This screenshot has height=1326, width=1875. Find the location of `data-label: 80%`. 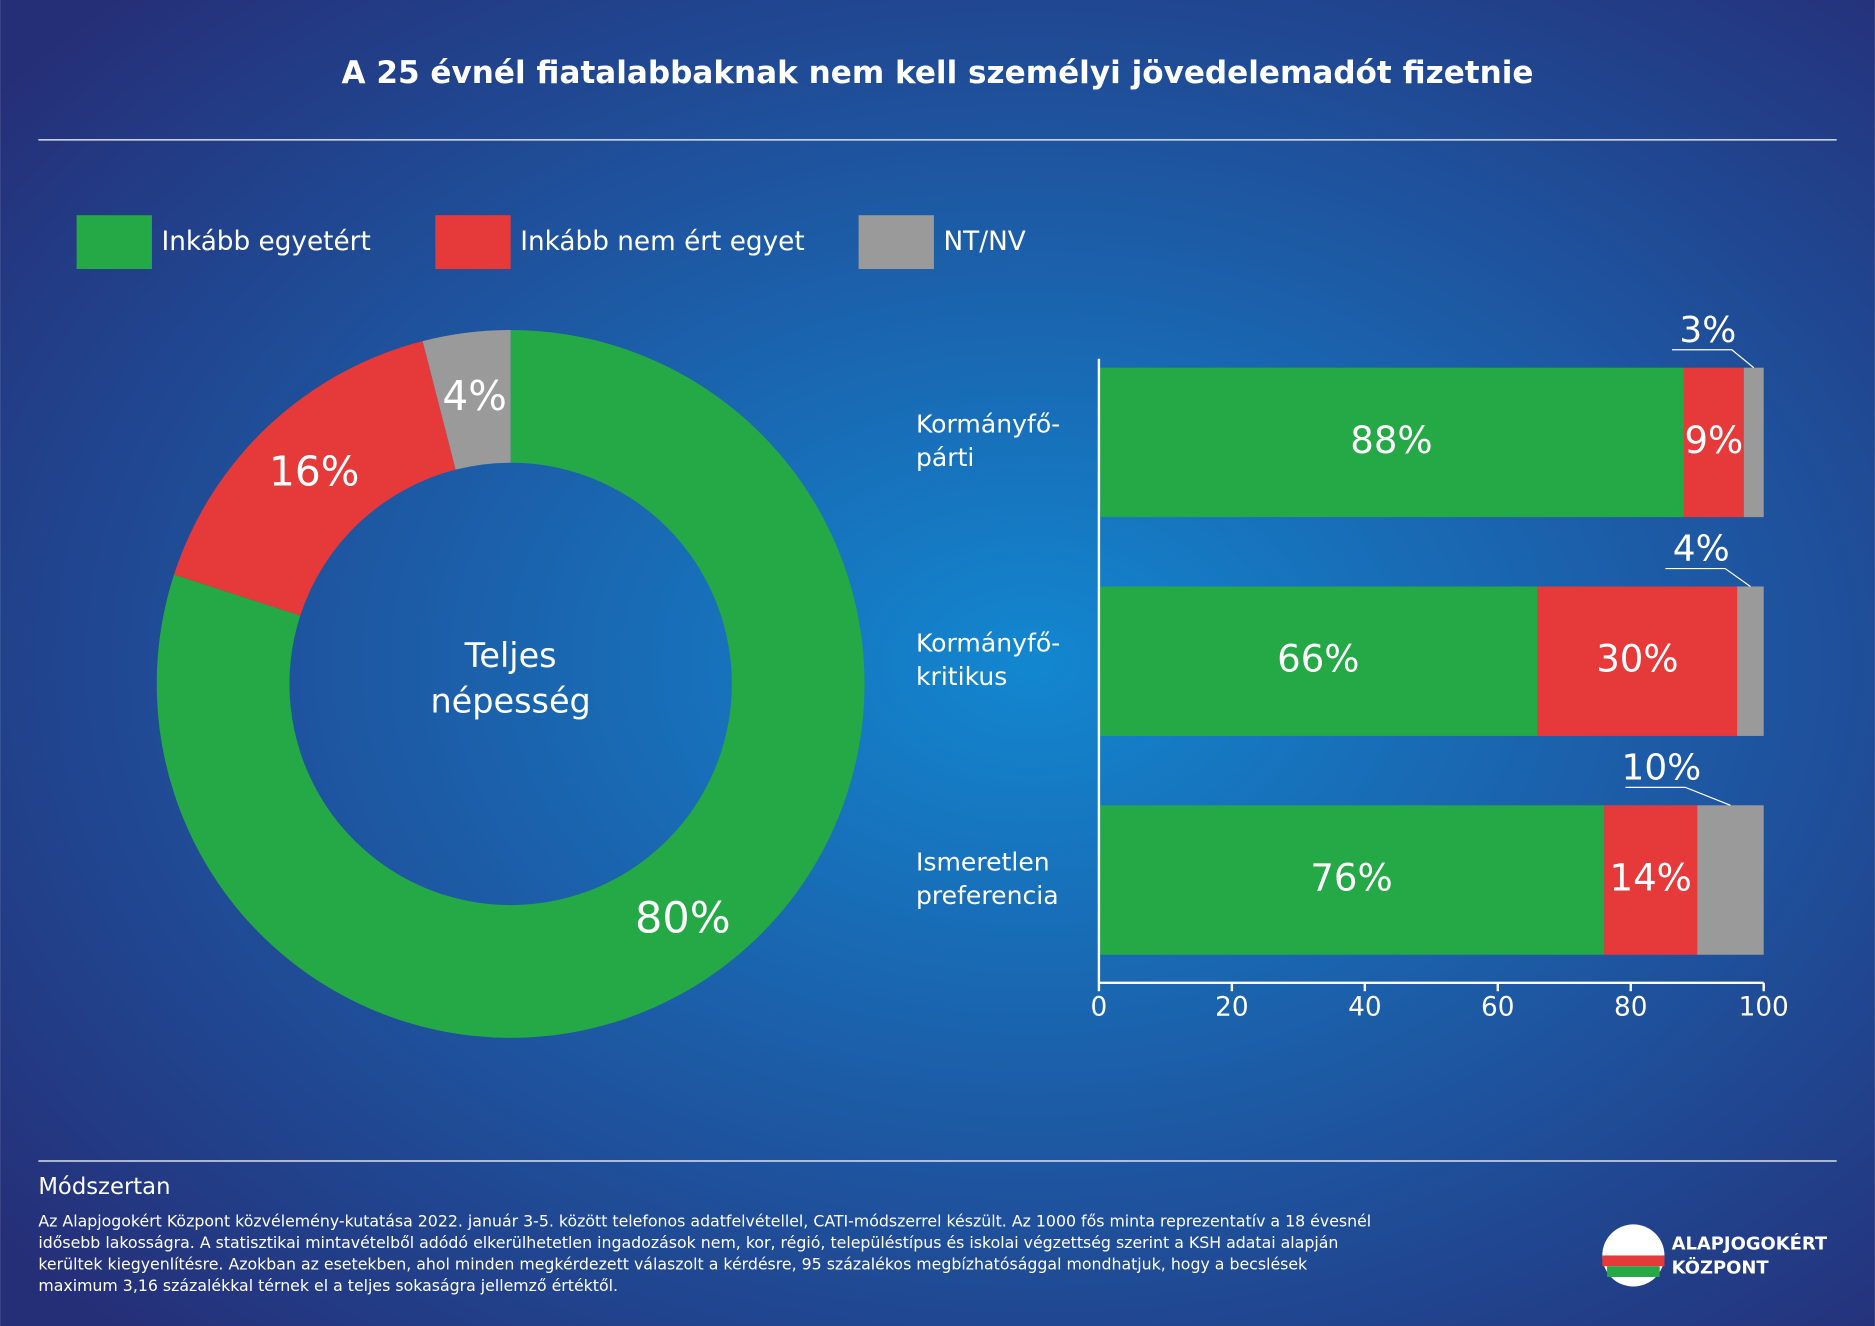

data-label: 80% is located at coordinates (683, 918).